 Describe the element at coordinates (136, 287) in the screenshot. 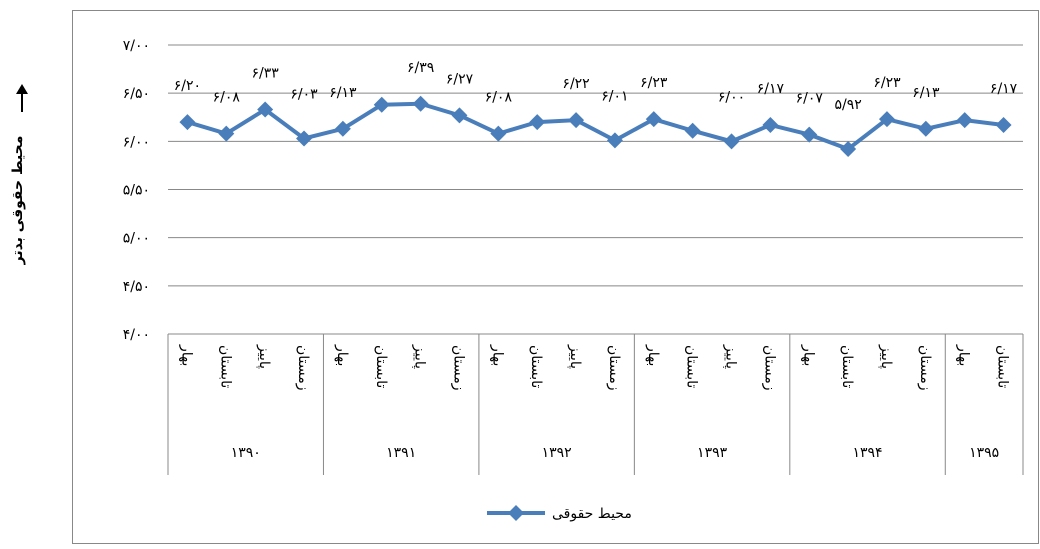

I see `y-tick-label: ۴/۵۰` at that location.